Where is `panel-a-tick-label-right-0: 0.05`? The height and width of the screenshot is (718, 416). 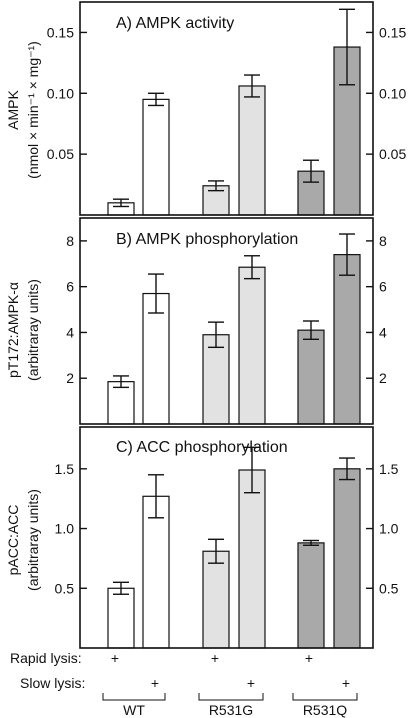 panel-a-tick-label-right-0: 0.05 is located at coordinates (392, 154).